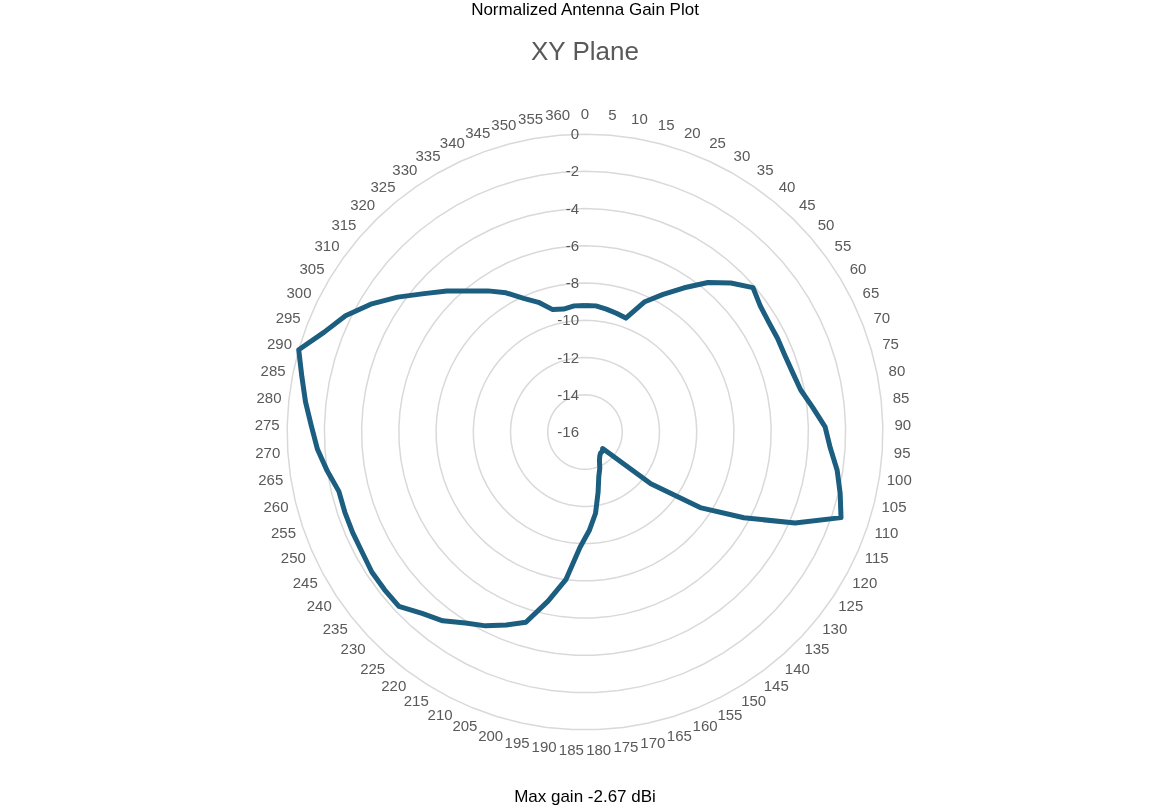 Image resolution: width=1155 pixels, height=811 pixels. What do you see at coordinates (717, 143) in the screenshot?
I see `spoke-label: 25` at bounding box center [717, 143].